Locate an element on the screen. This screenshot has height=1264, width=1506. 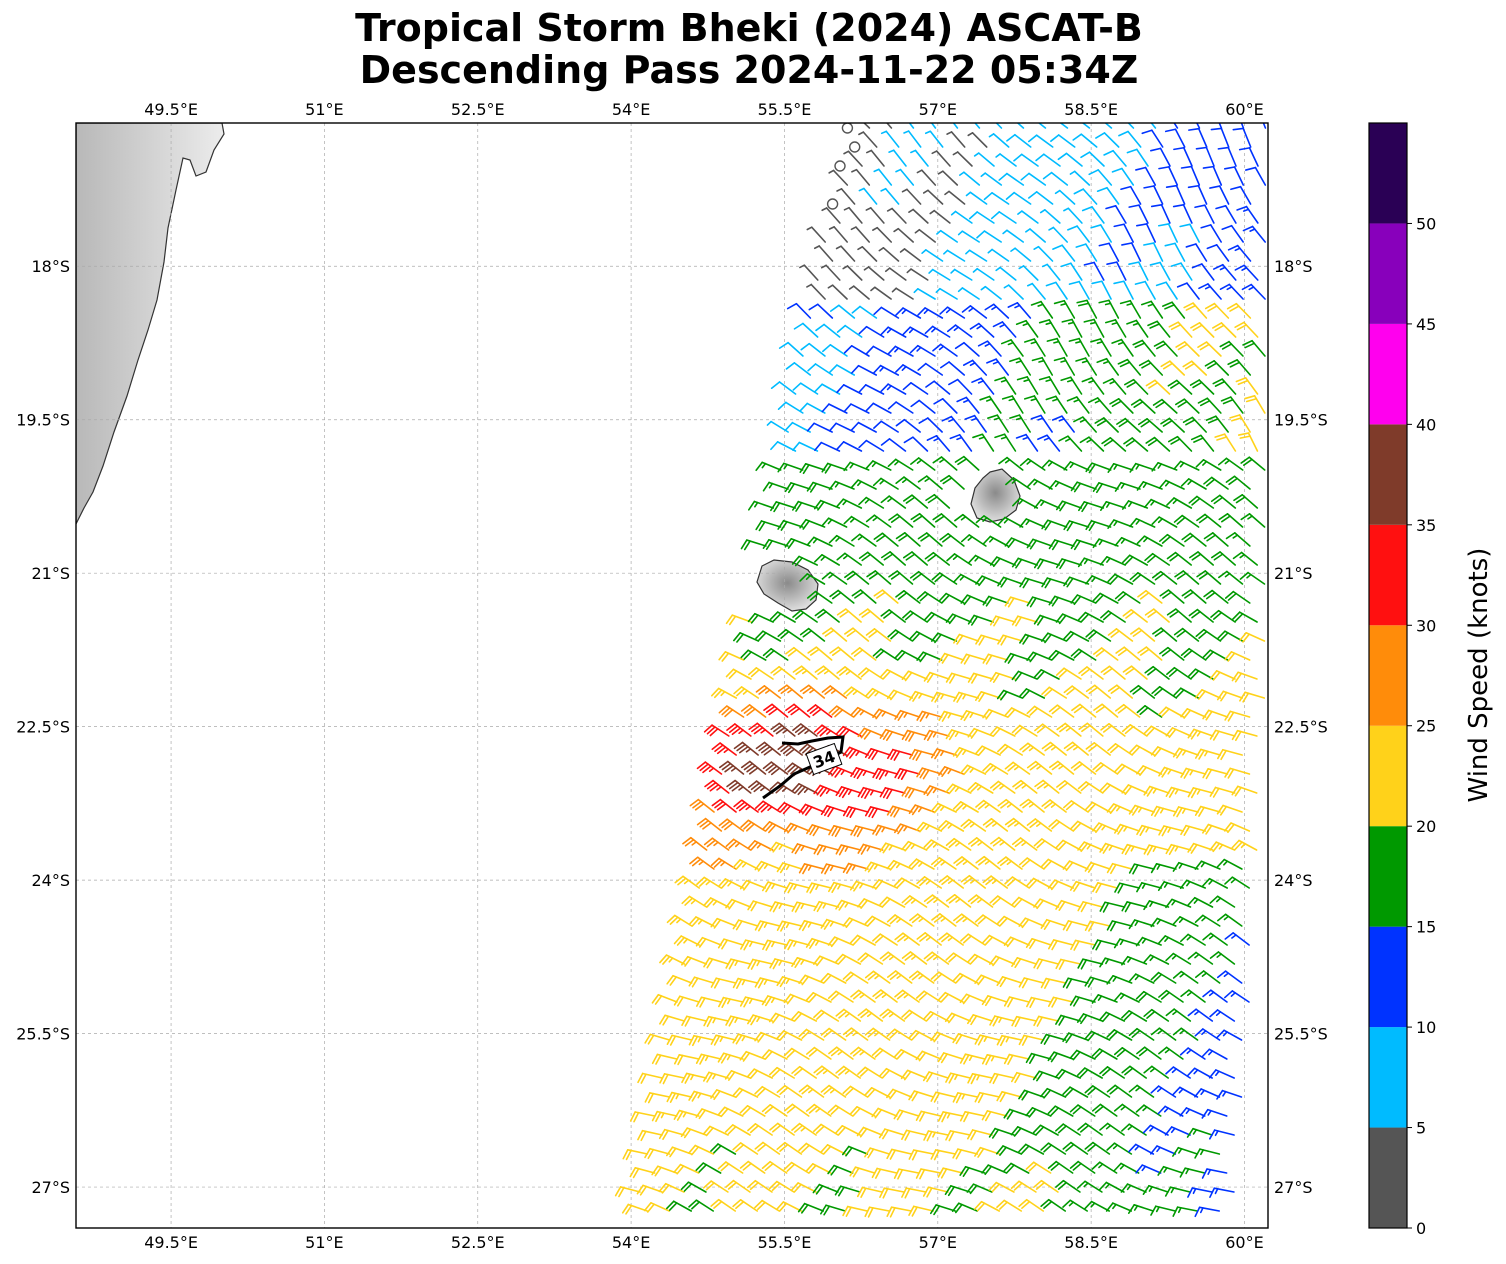
lat-tick-label-left: 27°S is located at coordinates (50, 1187).